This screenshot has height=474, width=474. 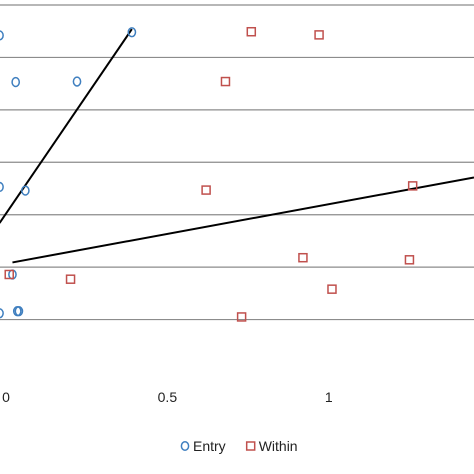 What do you see at coordinates (250, 446) in the screenshot?
I see `legend-marker-within` at bounding box center [250, 446].